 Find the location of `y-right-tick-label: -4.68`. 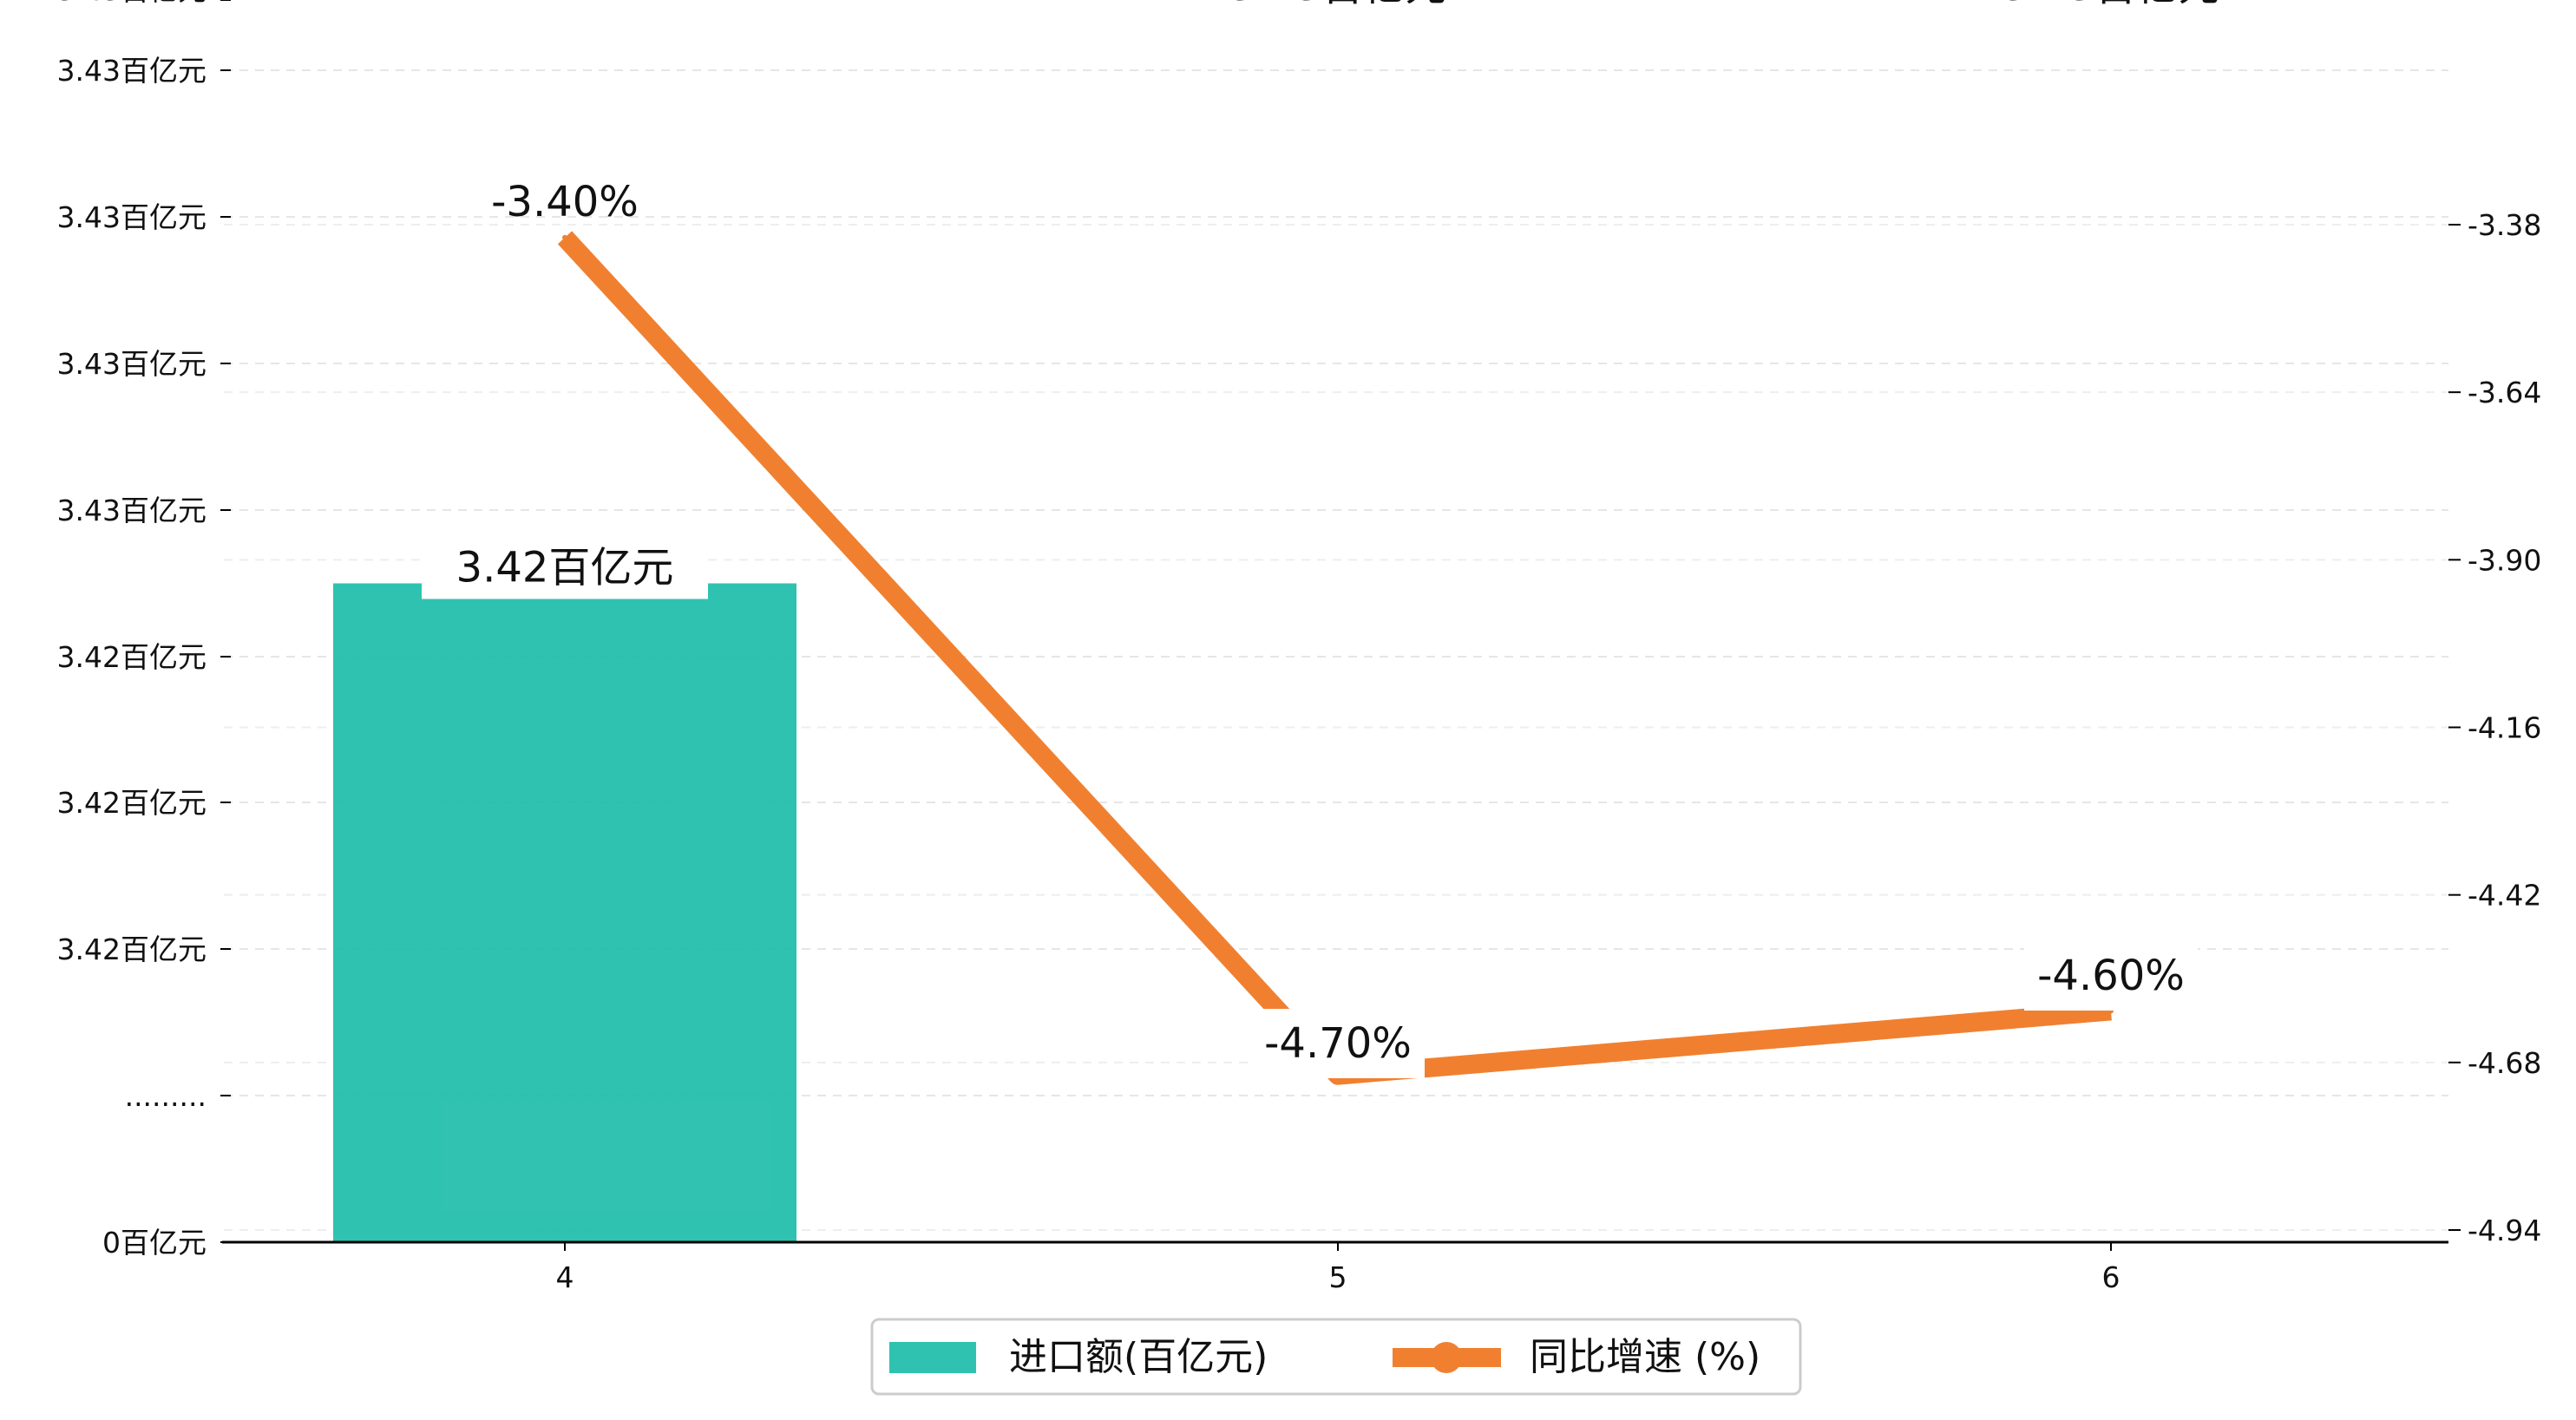

y-right-tick-label: -4.68 is located at coordinates (2504, 1063).